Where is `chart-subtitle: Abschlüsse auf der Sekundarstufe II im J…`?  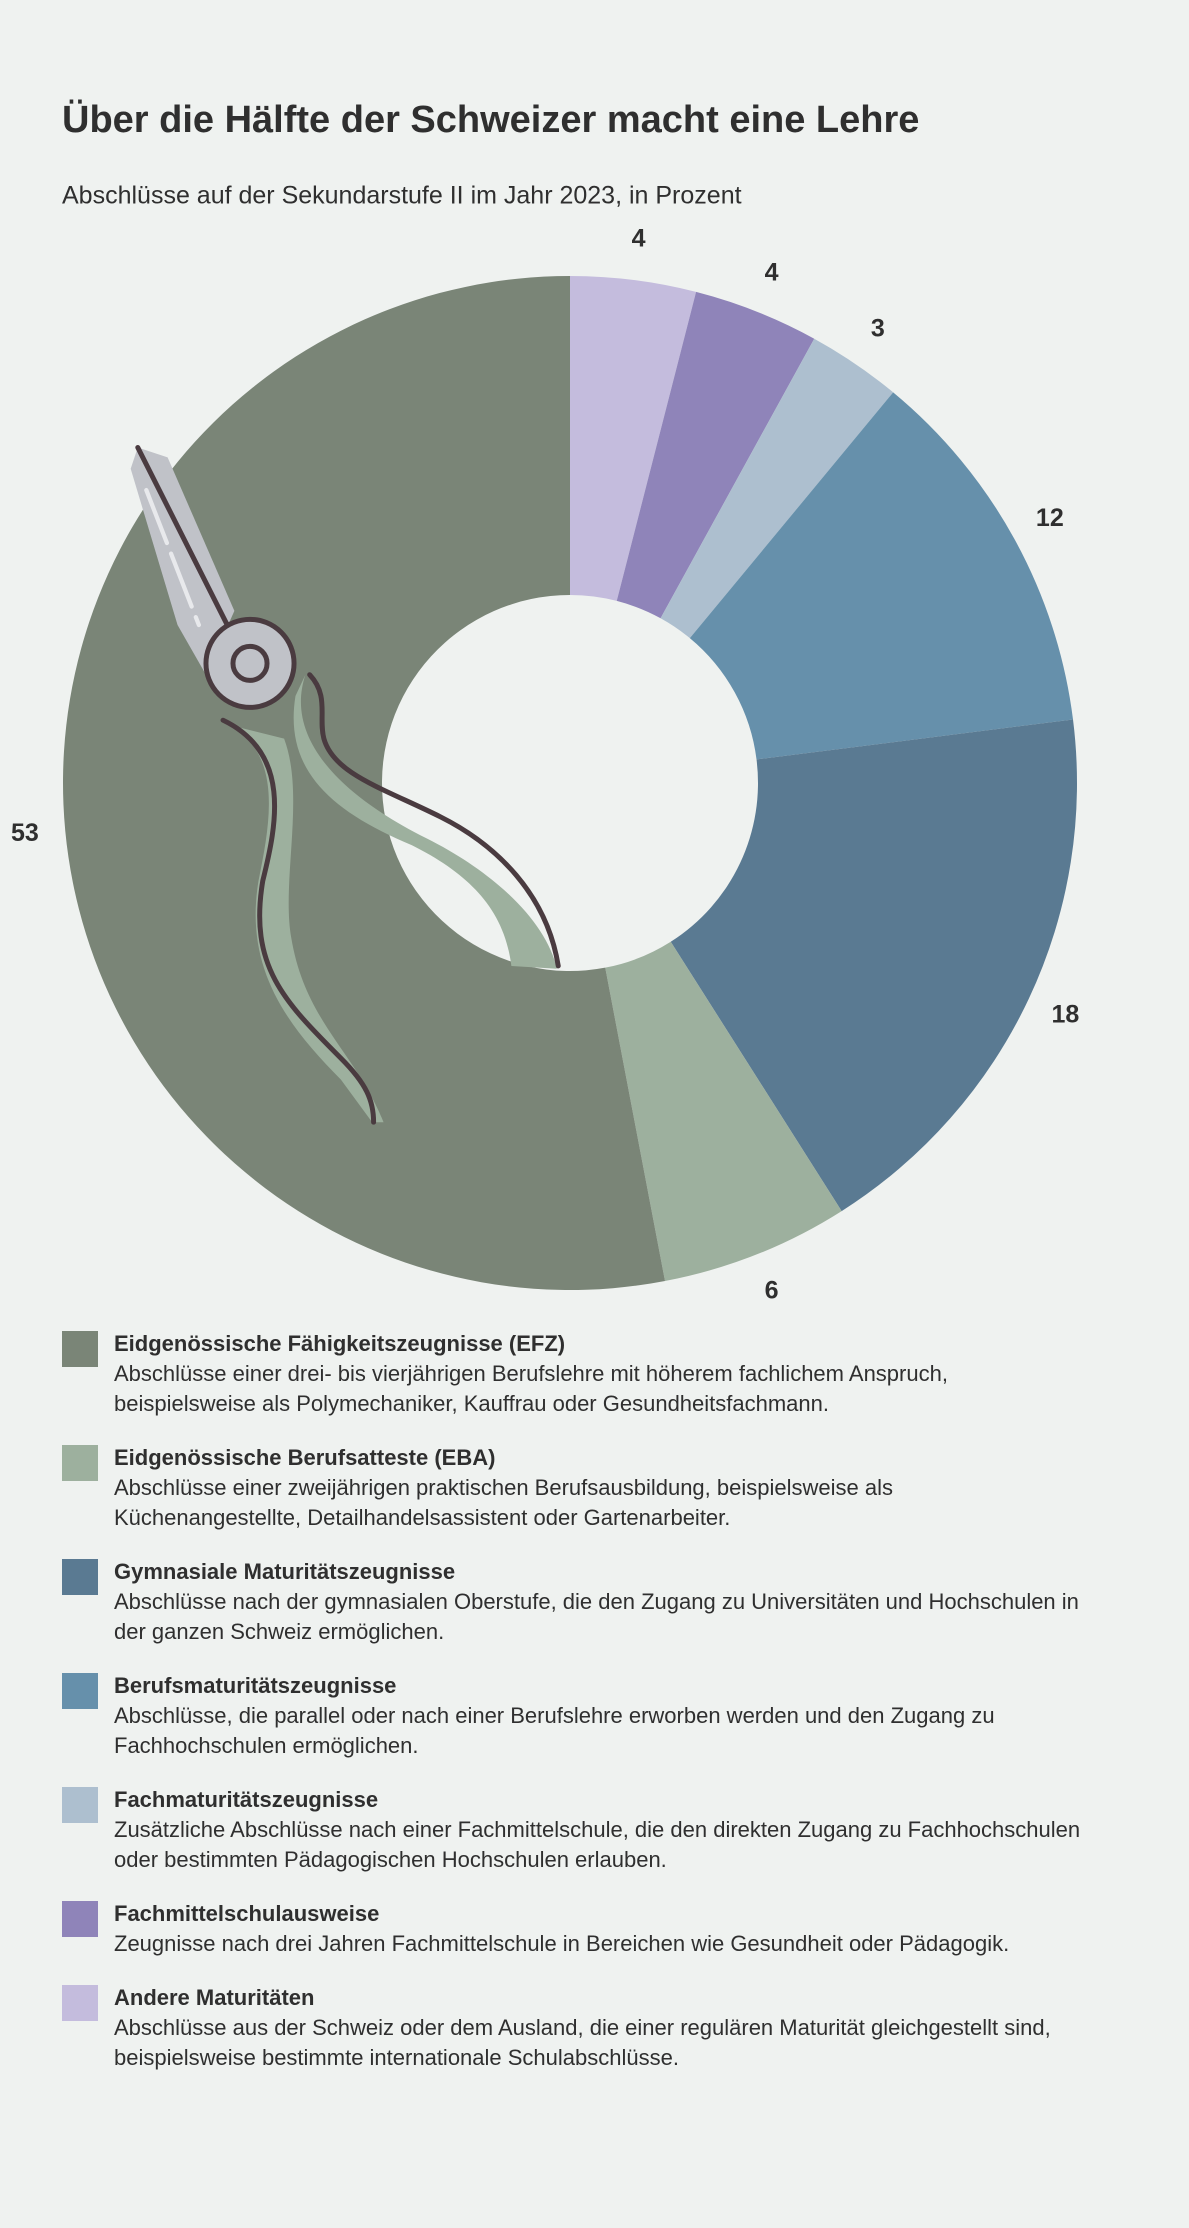
chart-subtitle: Abschlüsse auf der Sekundarstufe II im J… is located at coordinates (402, 196).